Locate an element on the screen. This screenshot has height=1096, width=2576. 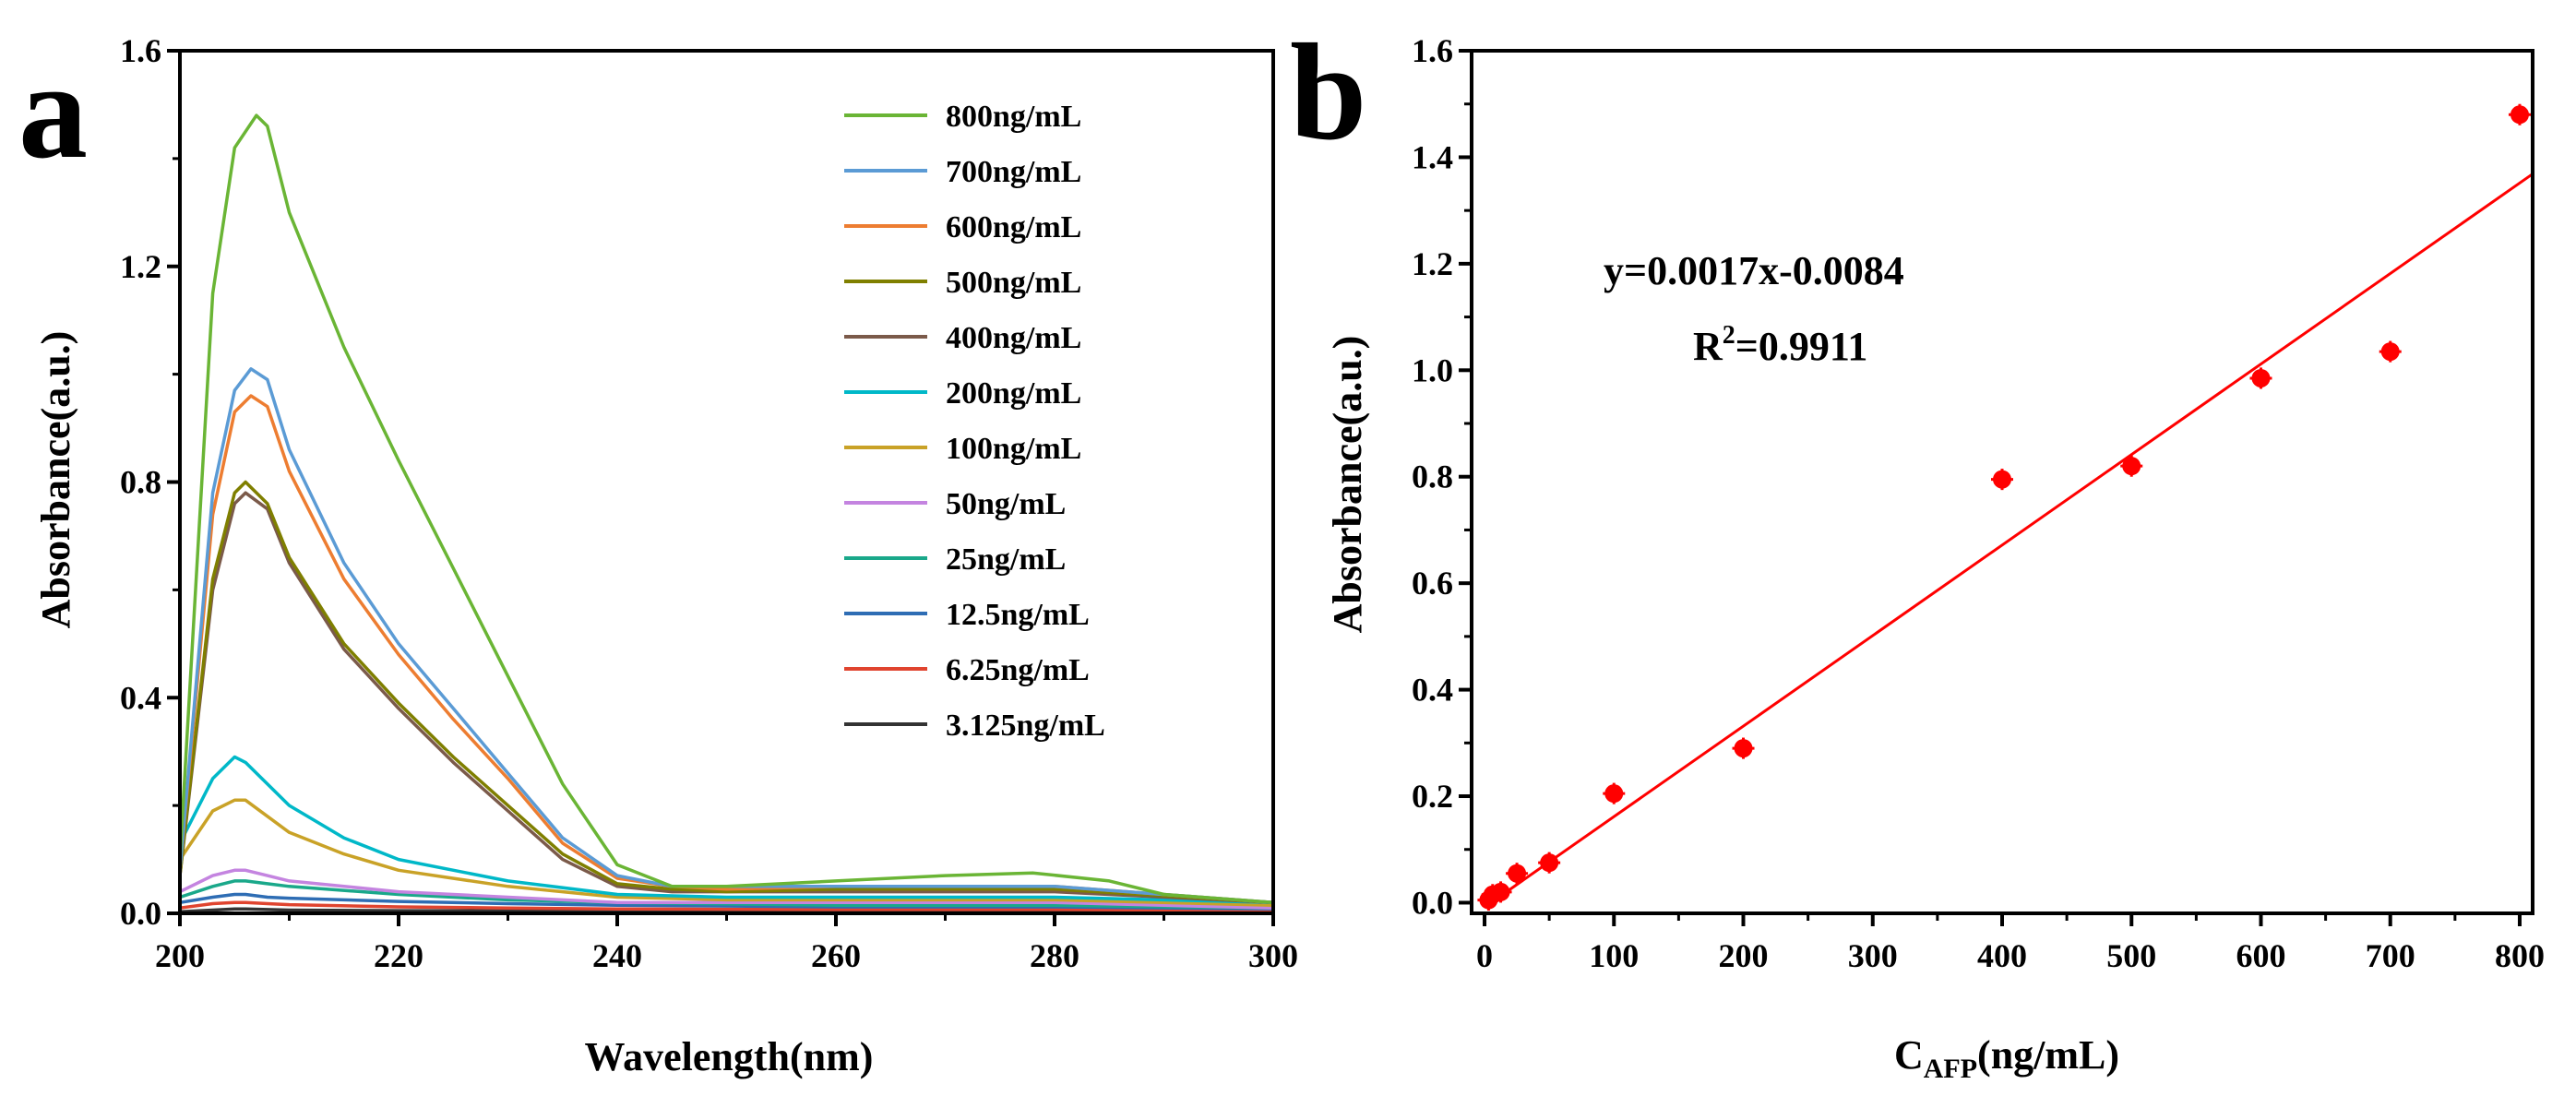
panel-a-y-tick-label: 1.2 is located at coordinates (140, 266).